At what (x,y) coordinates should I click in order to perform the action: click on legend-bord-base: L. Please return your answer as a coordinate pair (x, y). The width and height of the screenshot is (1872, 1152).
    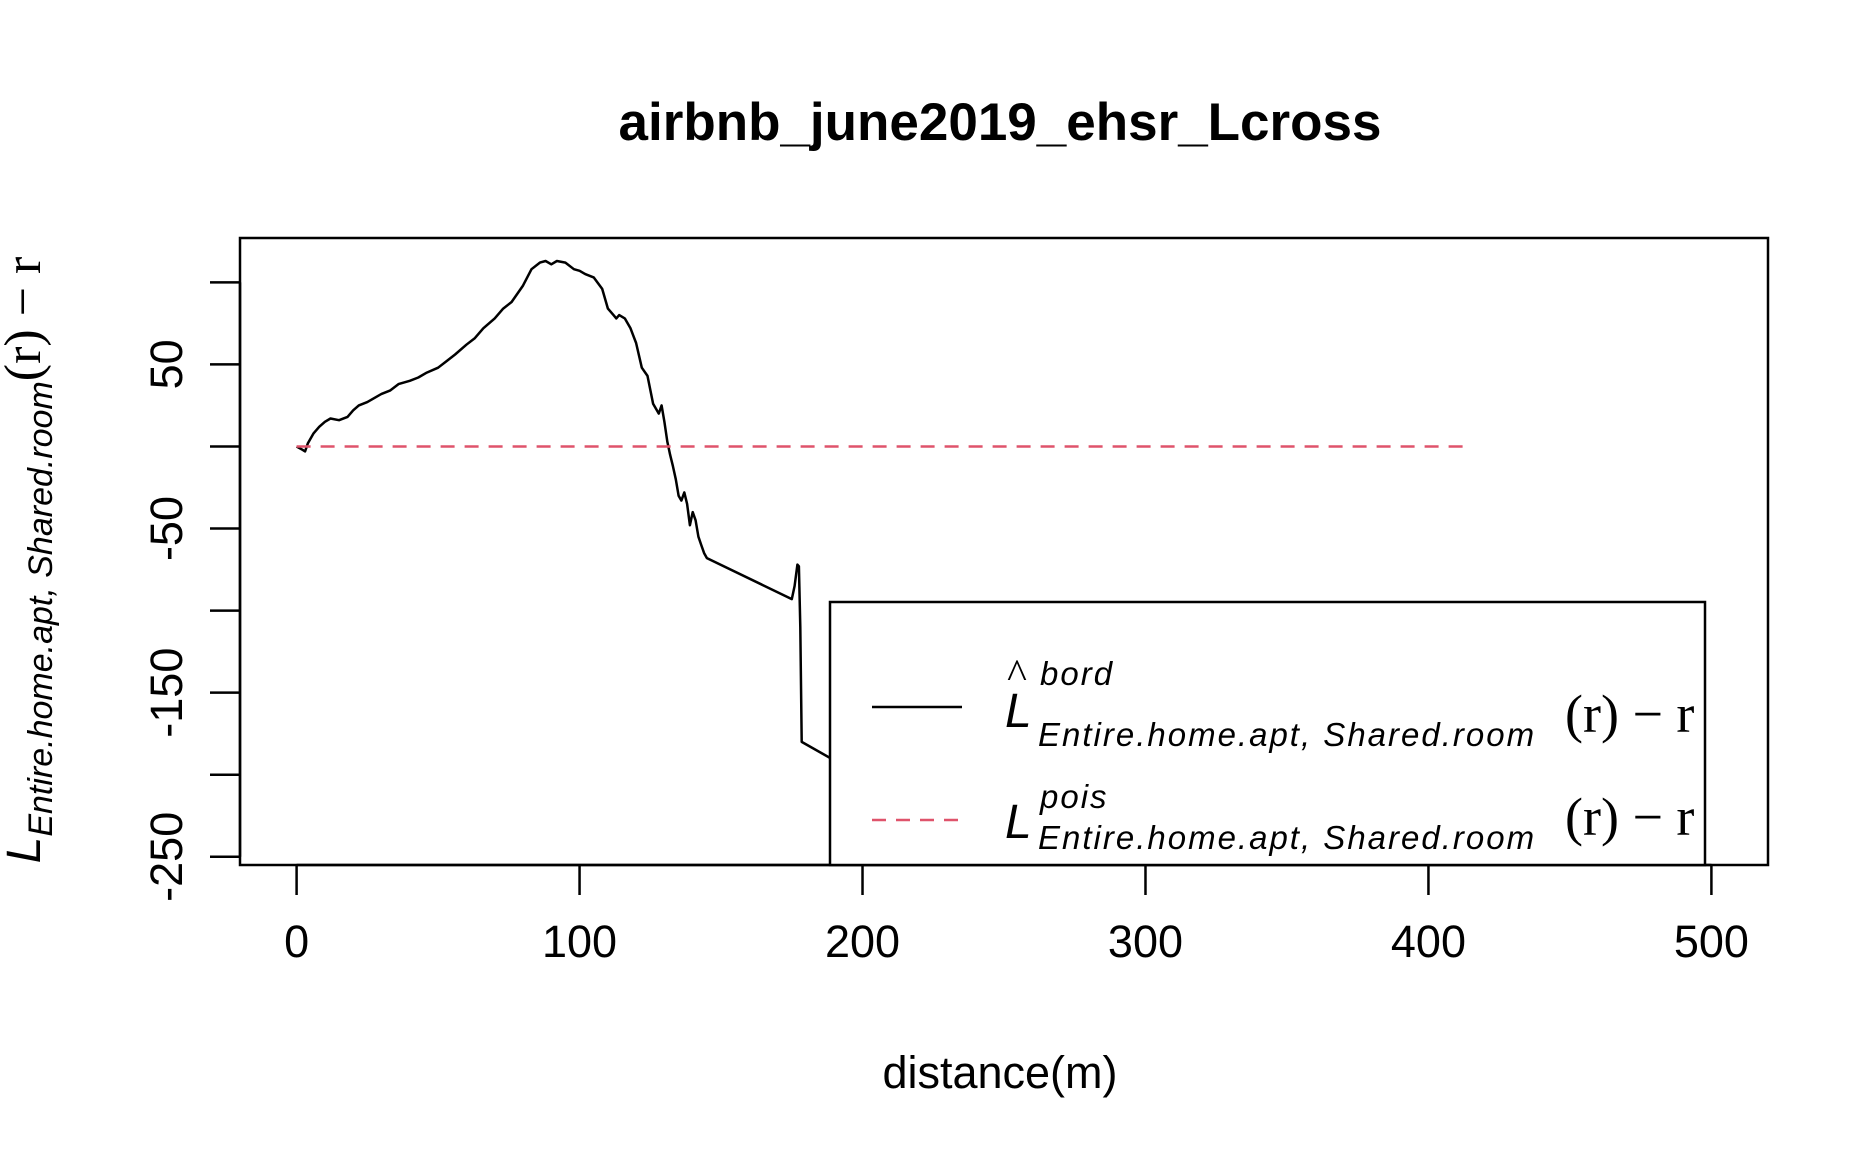
    Looking at the image, I should click on (1018, 711).